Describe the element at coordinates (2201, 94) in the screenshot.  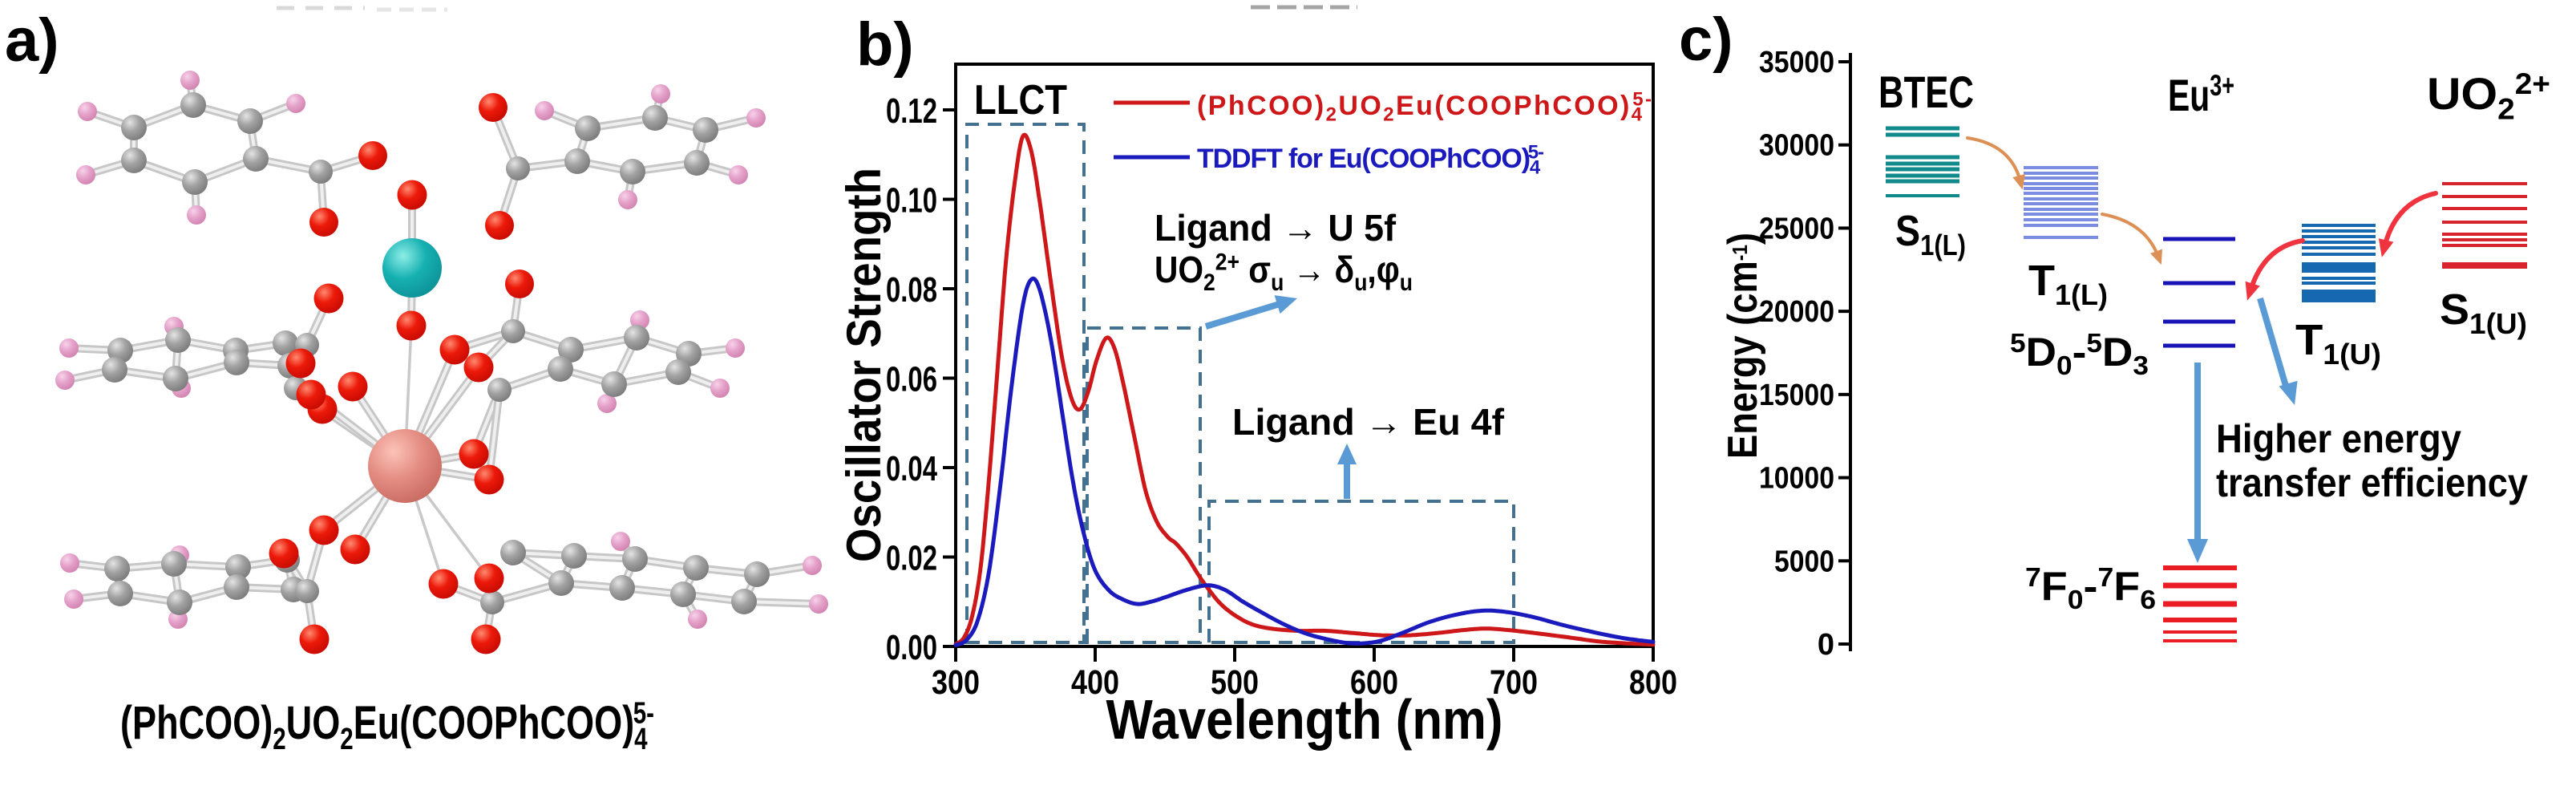
I see `svg-text: Eu3+` at that location.